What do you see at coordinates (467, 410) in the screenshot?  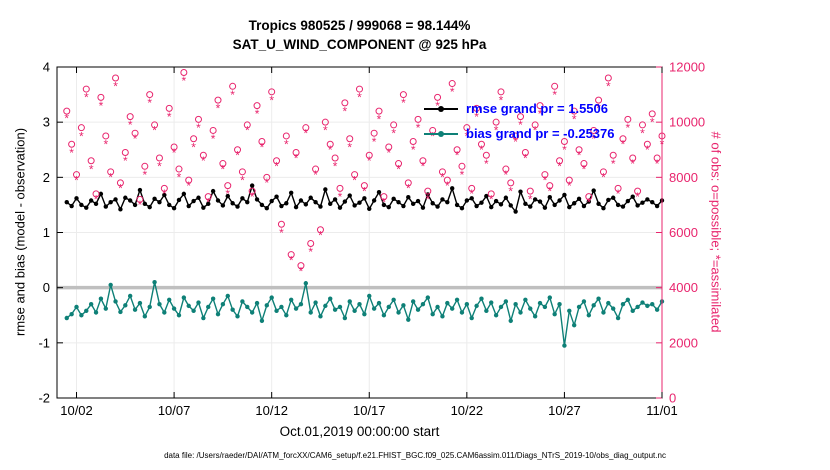 I see `svg-text: 10/22` at bounding box center [467, 410].